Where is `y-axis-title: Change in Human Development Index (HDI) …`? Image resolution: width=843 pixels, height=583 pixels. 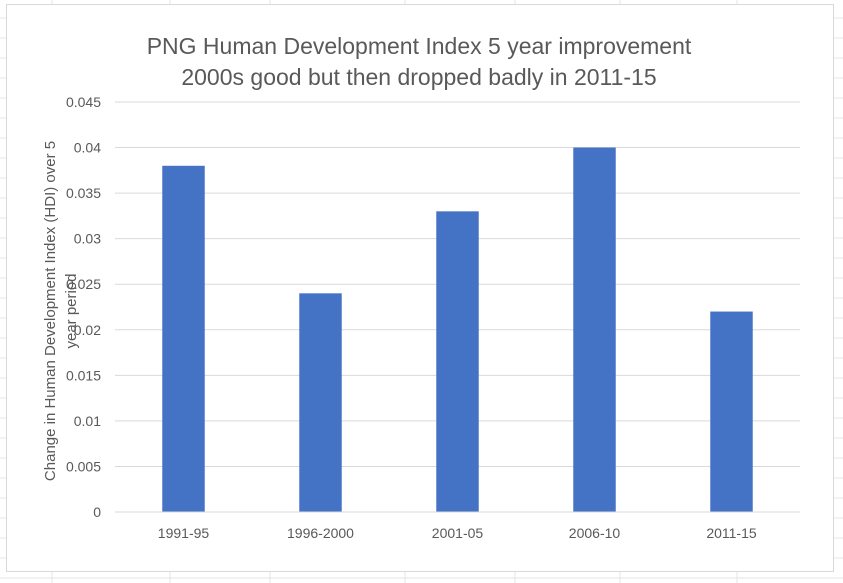
y-axis-title: Change in Human Development Index (HDI) … is located at coordinates (61, 311).